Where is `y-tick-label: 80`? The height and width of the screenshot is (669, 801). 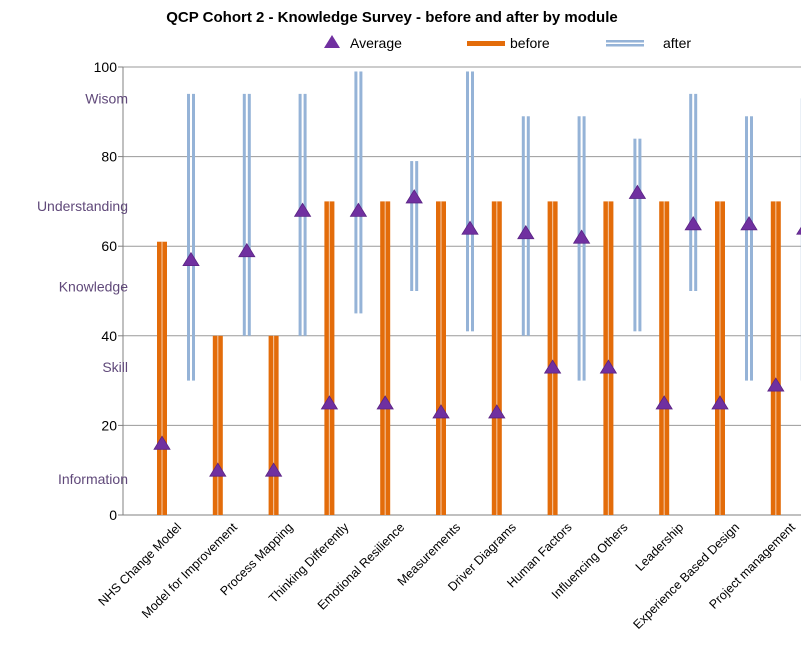
y-tick-label: 80 is located at coordinates (109, 157).